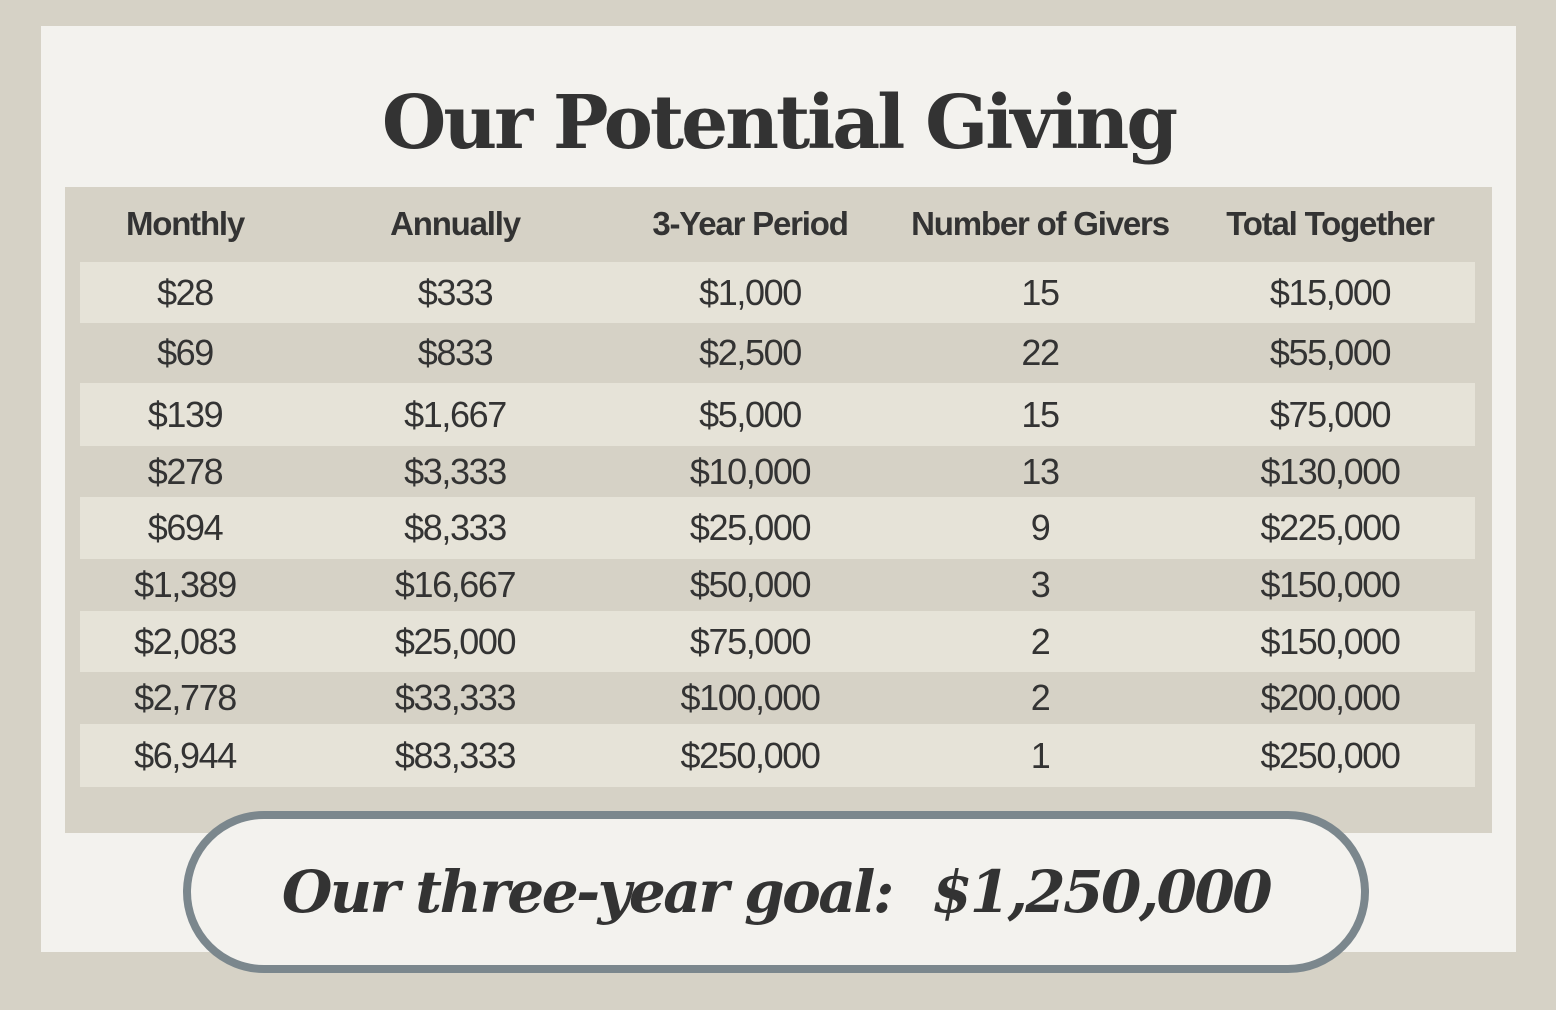  Describe the element at coordinates (1040, 755) in the screenshot. I see `cell-number-of-givers: 1` at that location.